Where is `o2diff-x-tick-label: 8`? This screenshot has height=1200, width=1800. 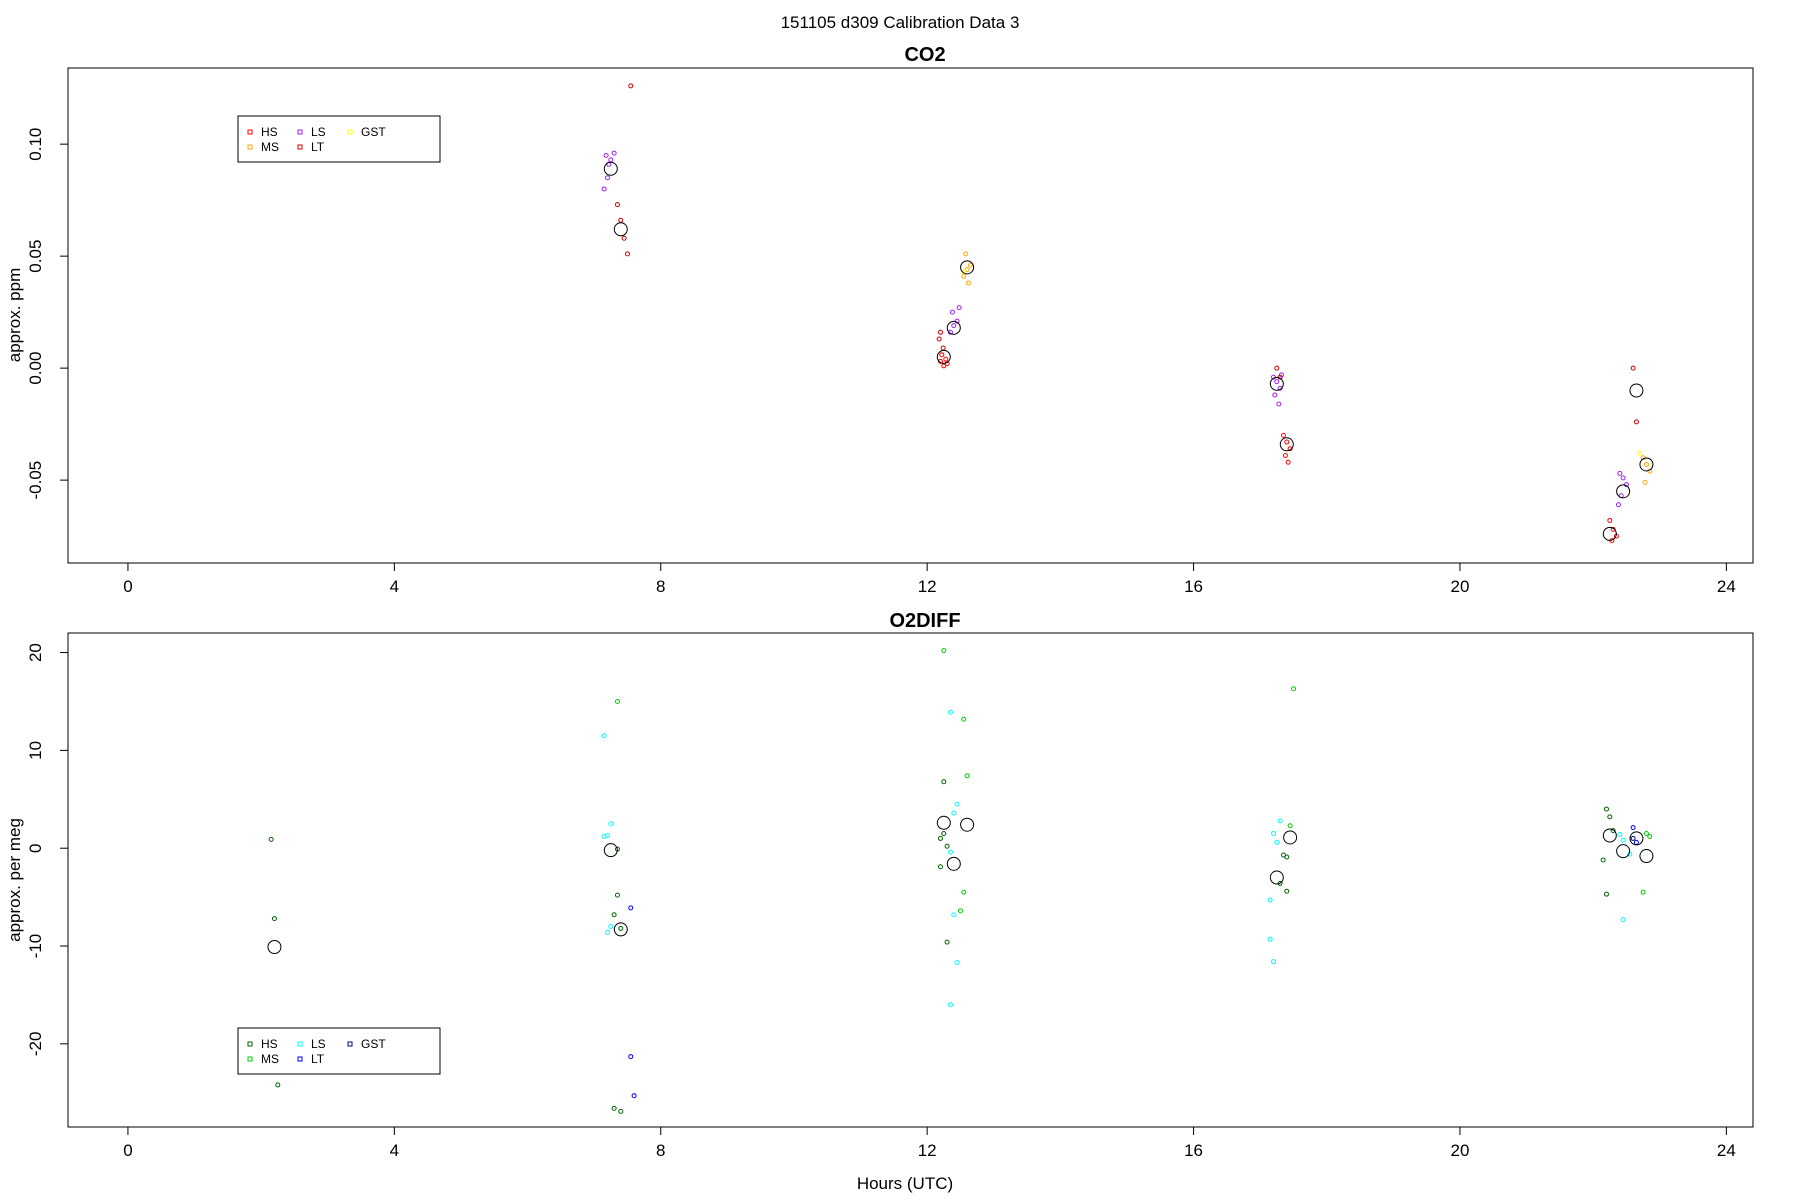 o2diff-x-tick-label: 8 is located at coordinates (660, 1150).